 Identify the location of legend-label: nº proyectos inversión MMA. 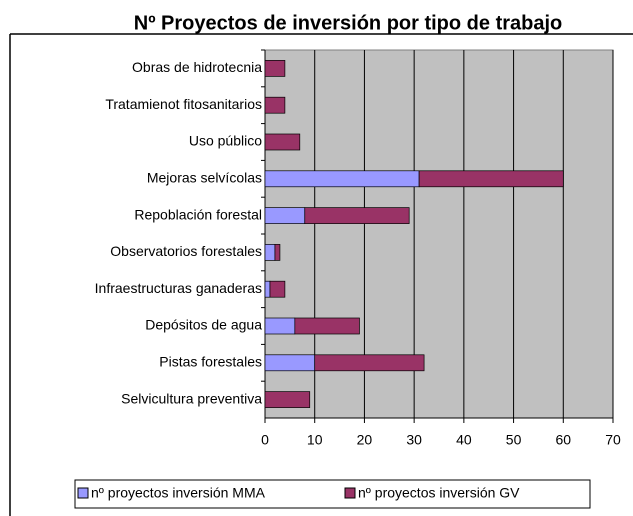
(178, 493).